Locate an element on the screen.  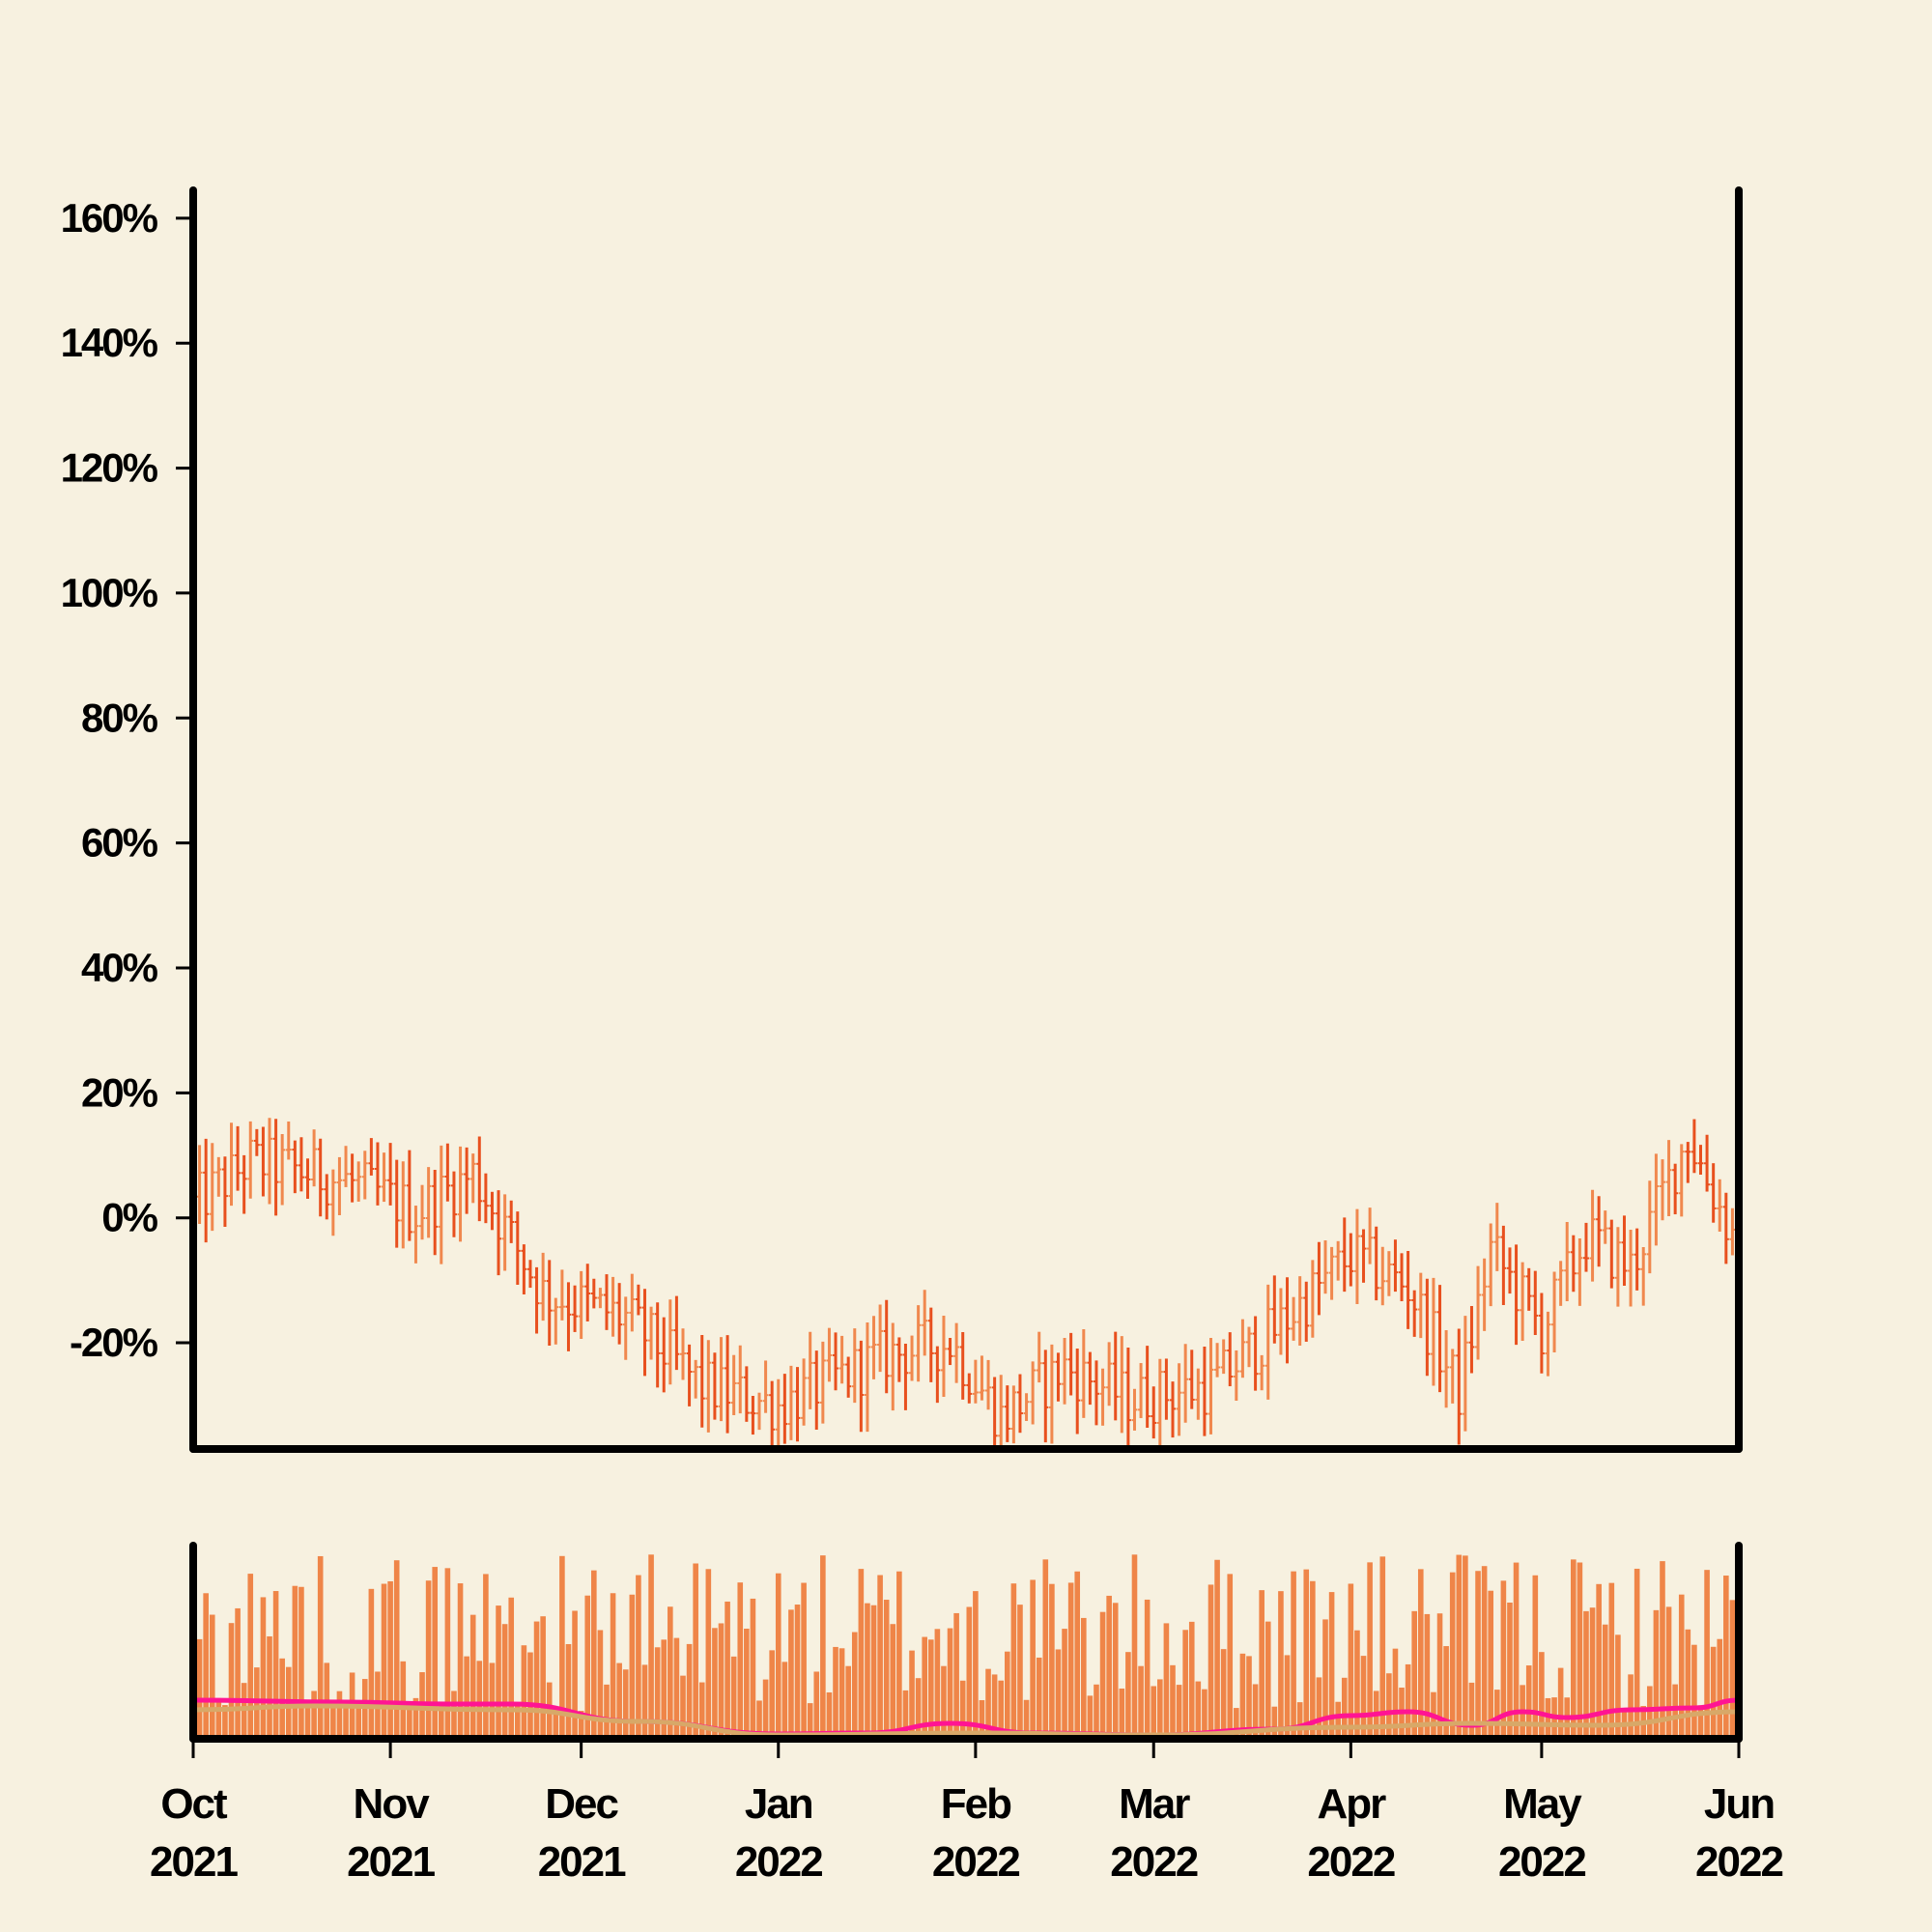
x-tick-year: 2021 is located at coordinates (582, 1862).